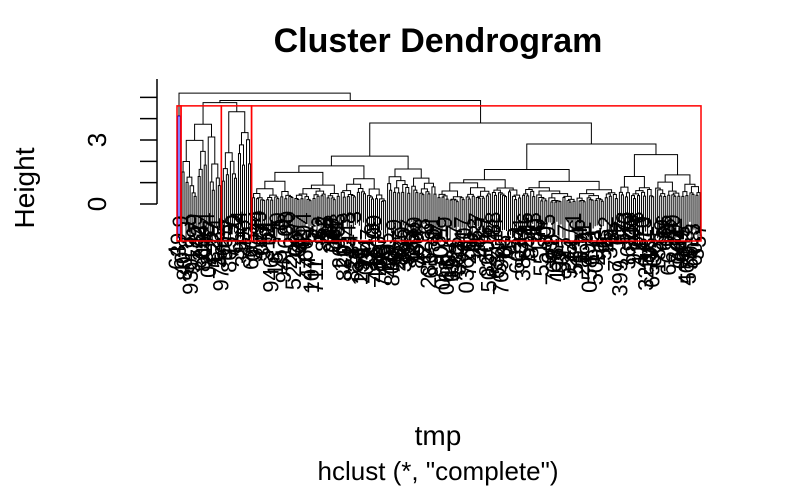  I want to click on leaf-label: 700, so click(631, 232).